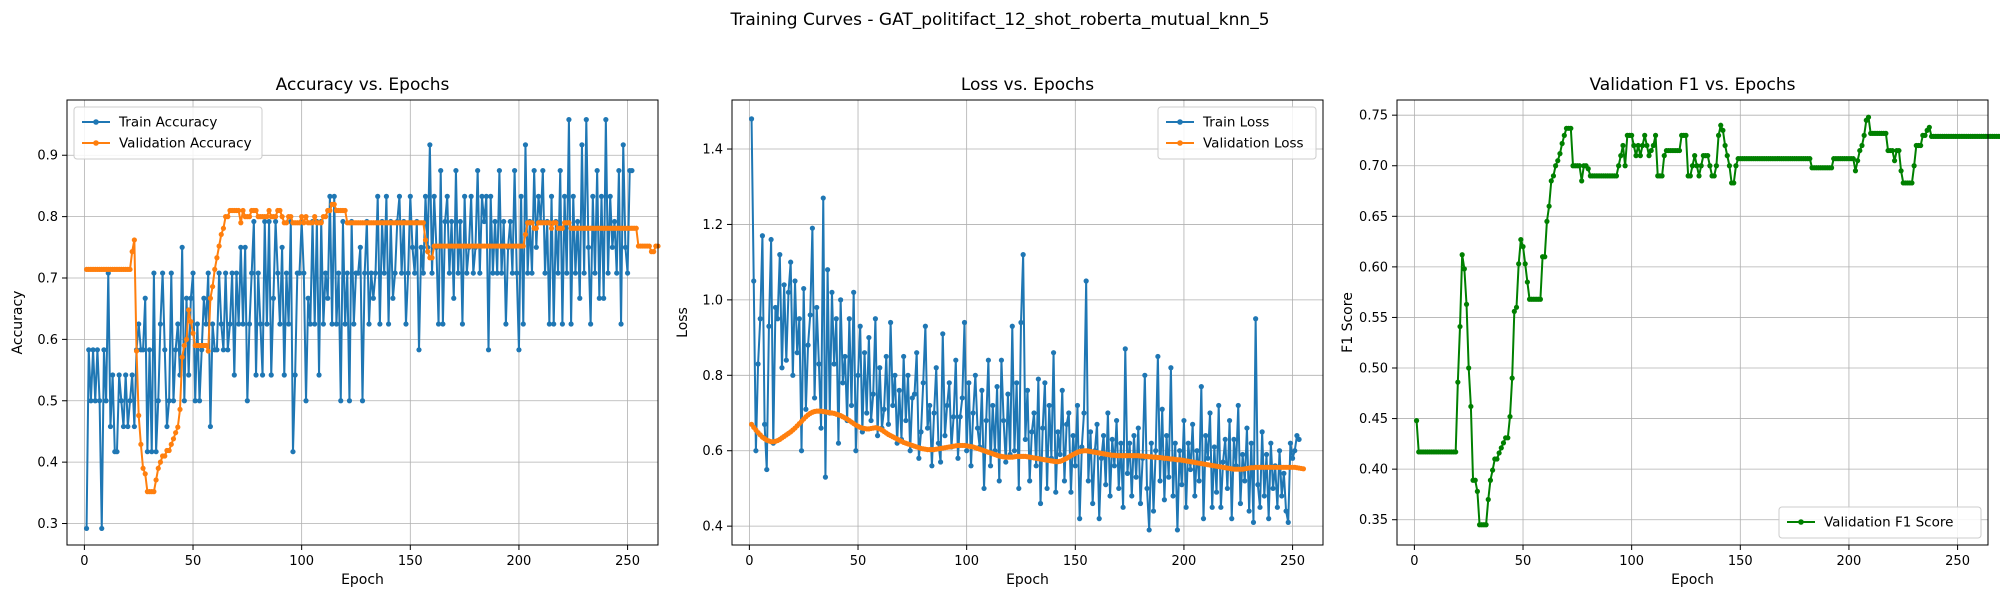 This screenshot has height=600, width=2000. What do you see at coordinates (47, 340) in the screenshot?
I see `y-tick-label: 0.6` at bounding box center [47, 340].